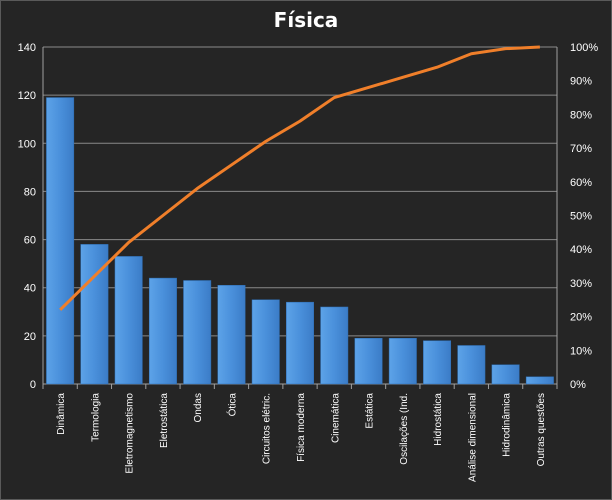  I want to click on chart-title: Física, so click(306, 20).